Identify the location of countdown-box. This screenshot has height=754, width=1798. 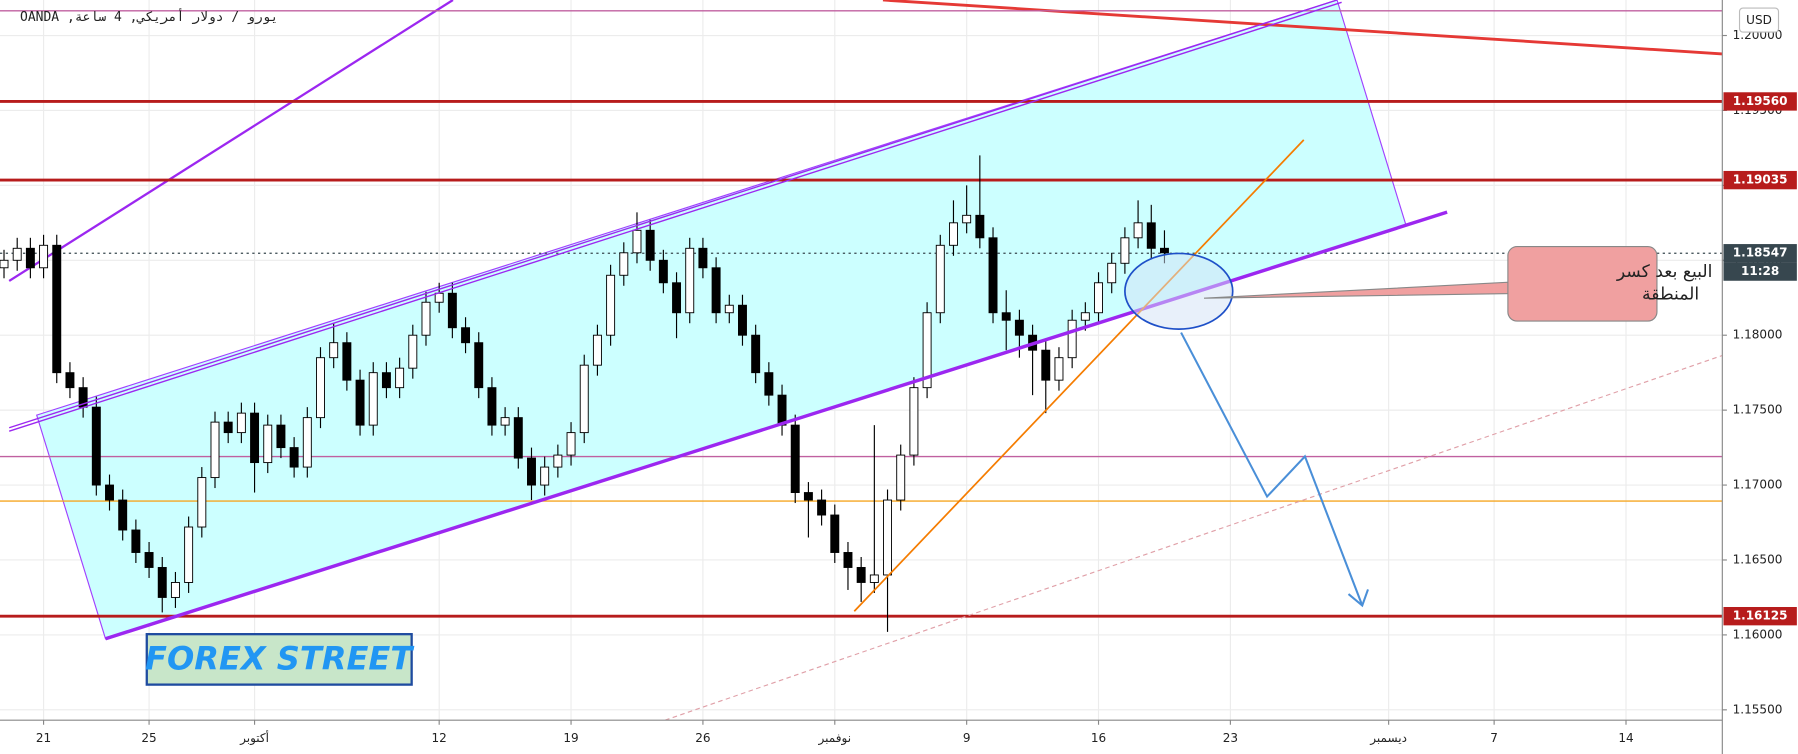
(1760, 271).